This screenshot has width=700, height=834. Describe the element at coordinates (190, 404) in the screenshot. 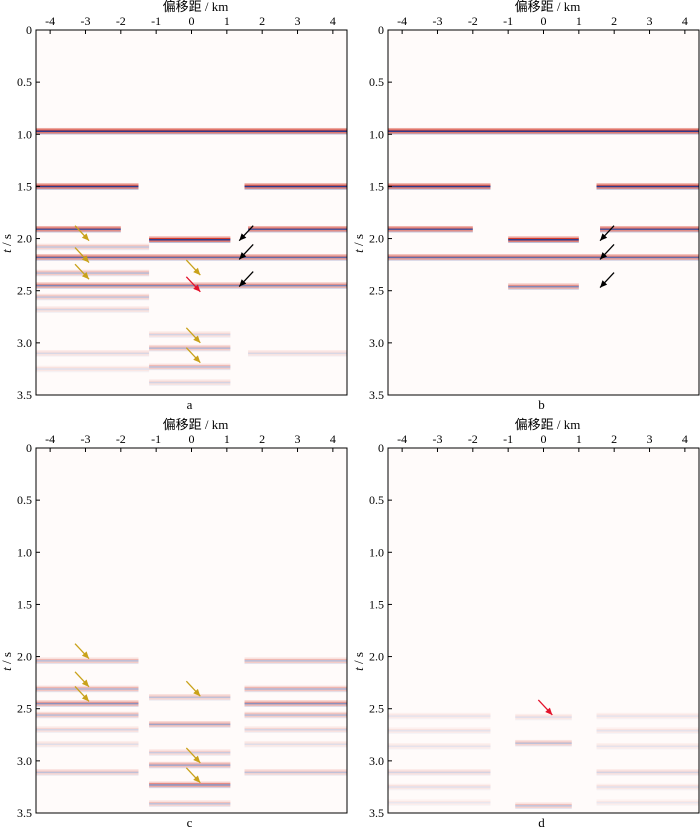

I see `panel-label: a` at that location.